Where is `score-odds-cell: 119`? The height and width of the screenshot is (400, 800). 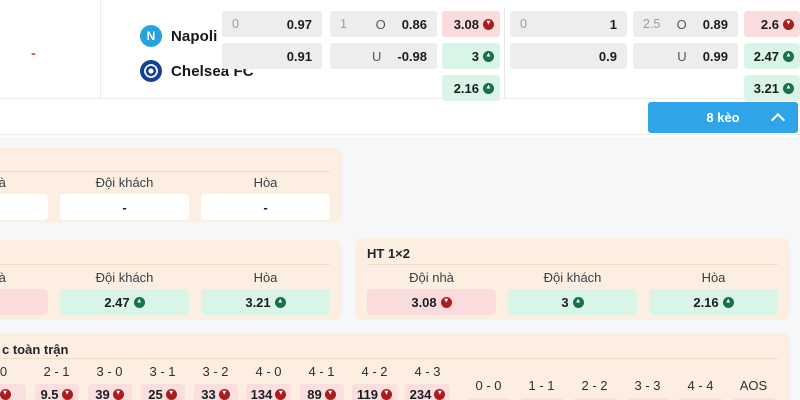 score-odds-cell: 119 is located at coordinates (374, 392).